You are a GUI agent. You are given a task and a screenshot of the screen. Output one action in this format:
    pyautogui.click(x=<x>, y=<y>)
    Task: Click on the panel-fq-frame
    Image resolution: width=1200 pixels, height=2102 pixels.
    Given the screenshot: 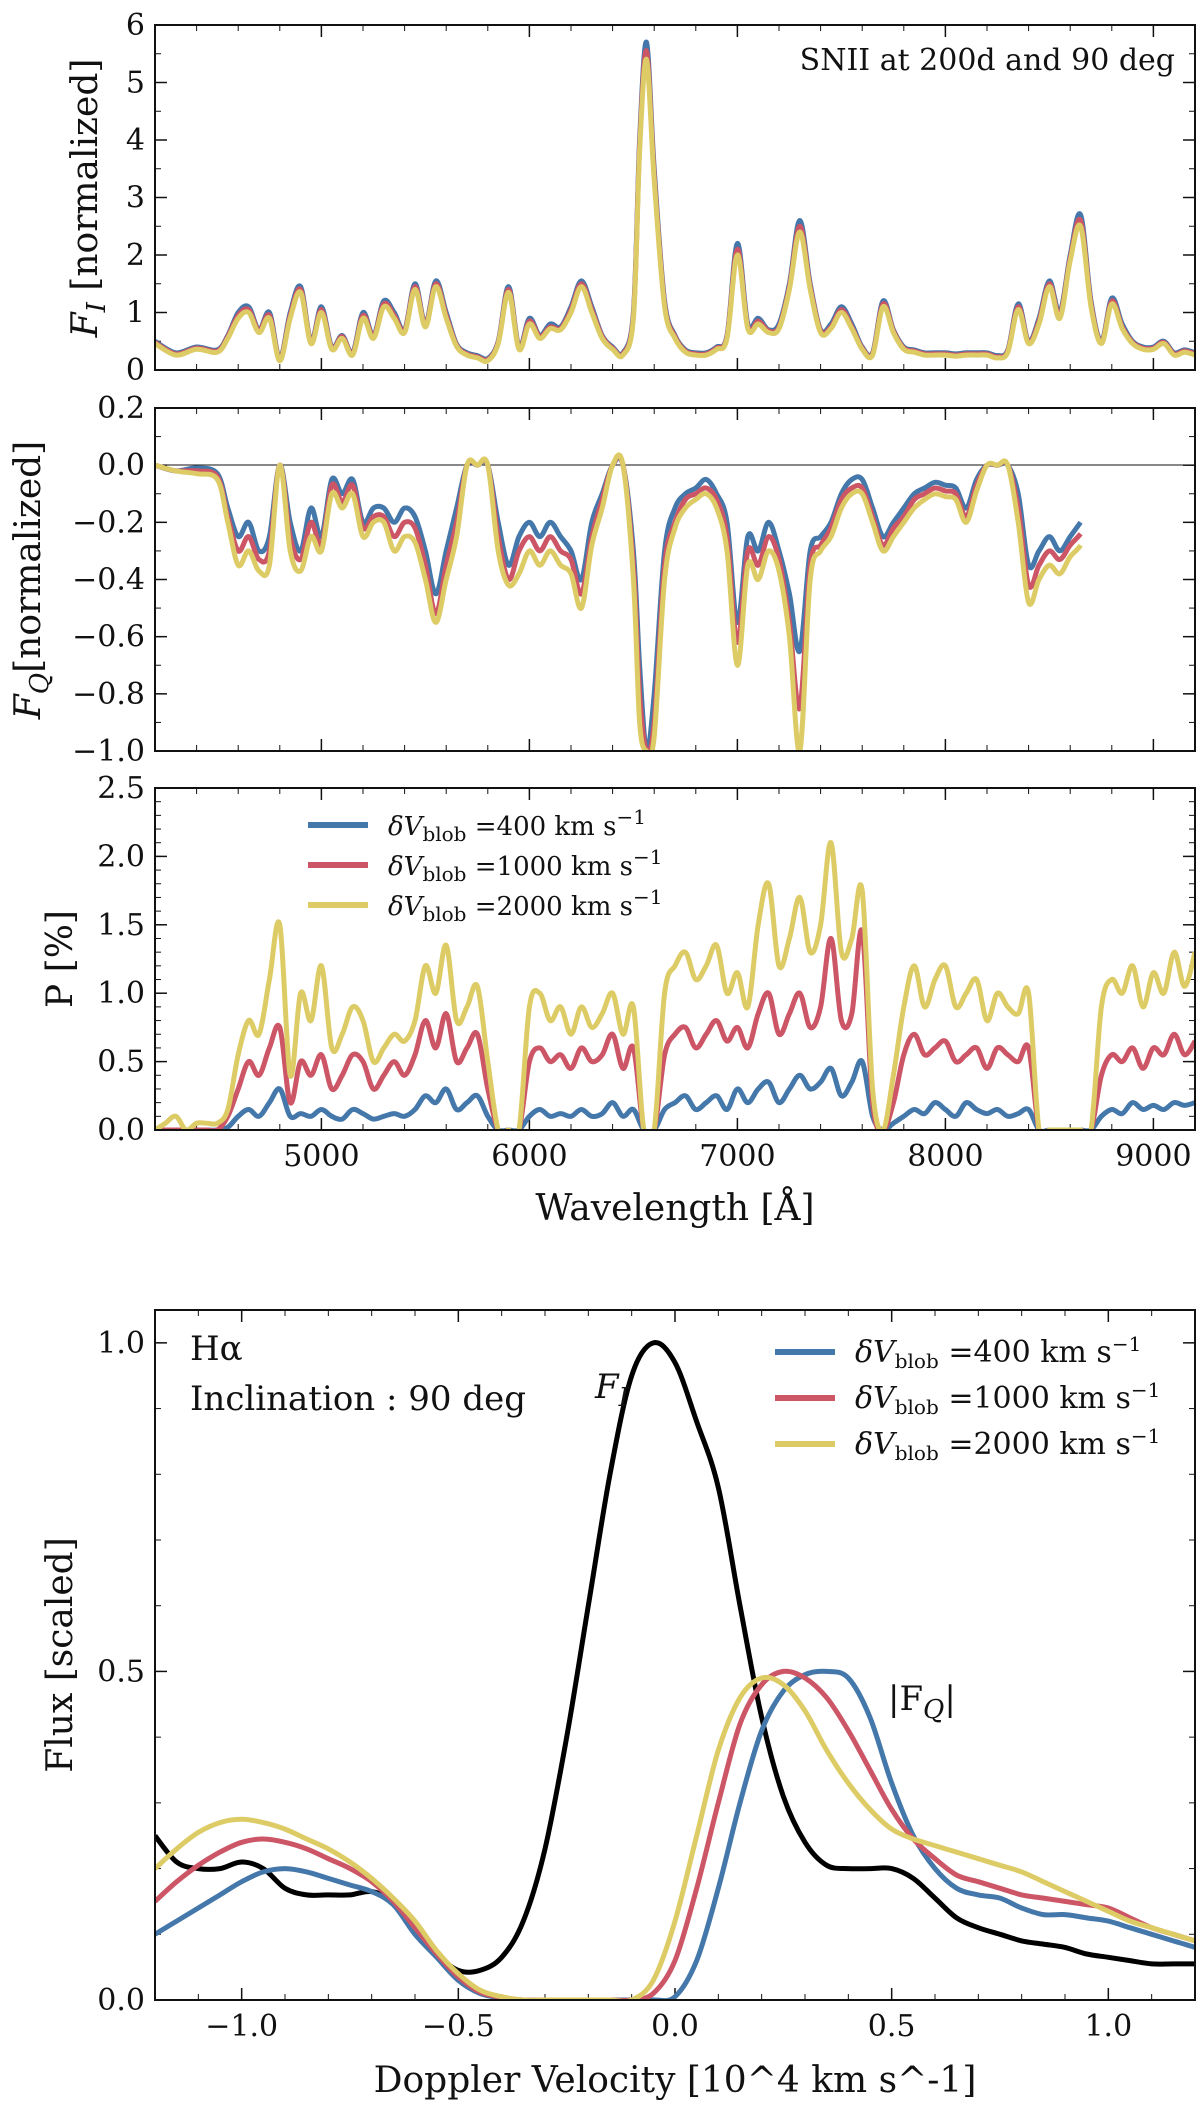 What is the action you would take?
    pyautogui.click(x=675, y=579)
    